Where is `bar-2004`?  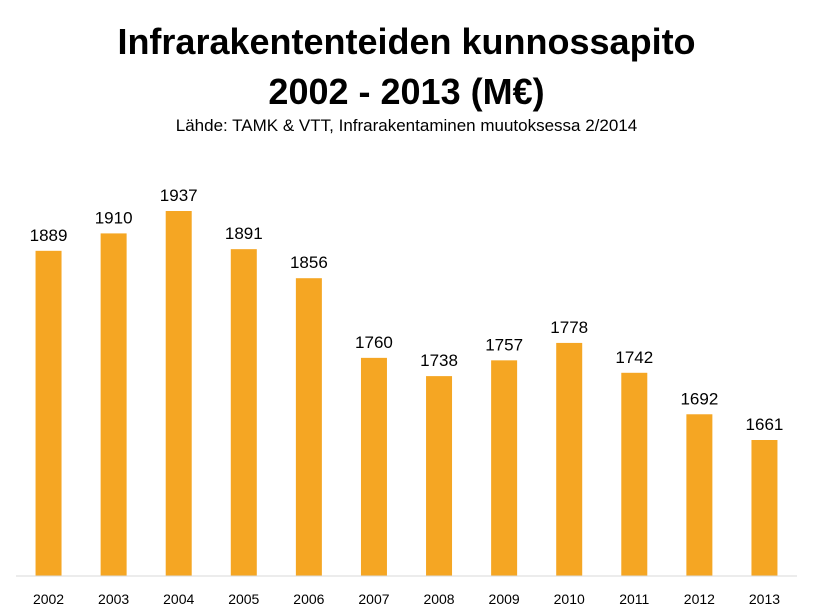
bar-2004 is located at coordinates (178, 393).